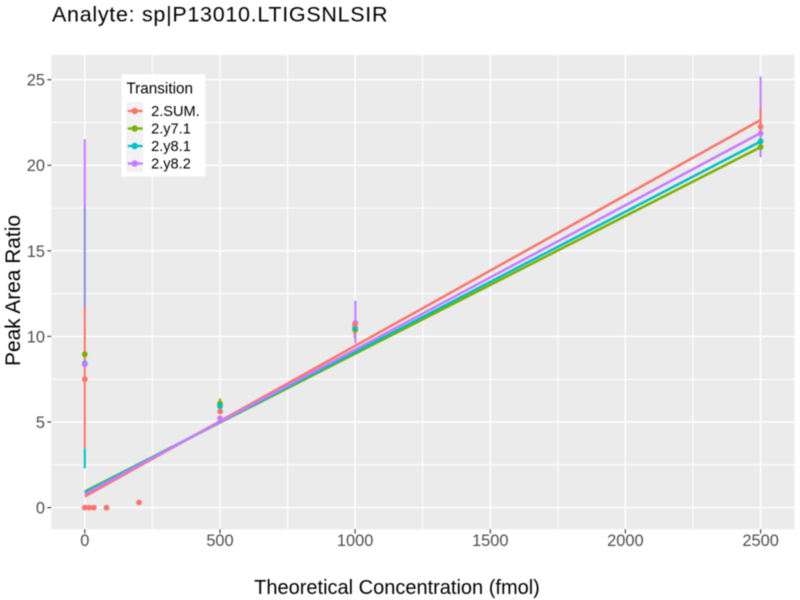 Image resolution: width=800 pixels, height=600 pixels. Describe the element at coordinates (175, 112) in the screenshot. I see `svg-text: 2.SUM.` at that location.